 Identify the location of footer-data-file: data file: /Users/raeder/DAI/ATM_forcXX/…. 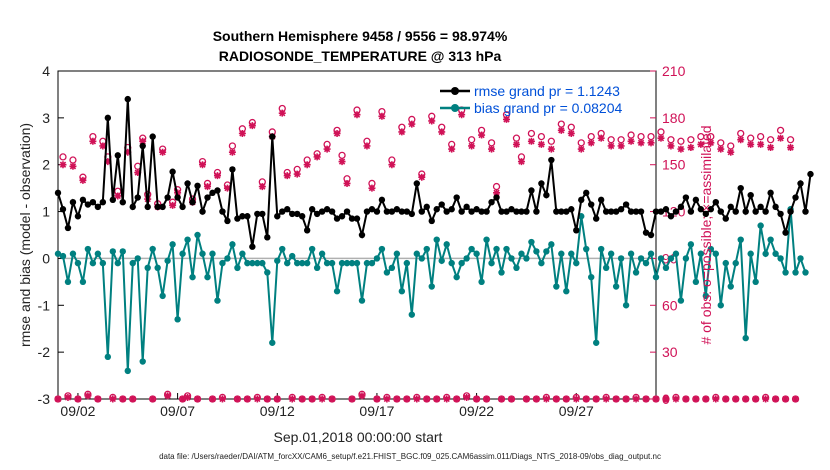
(410, 456).